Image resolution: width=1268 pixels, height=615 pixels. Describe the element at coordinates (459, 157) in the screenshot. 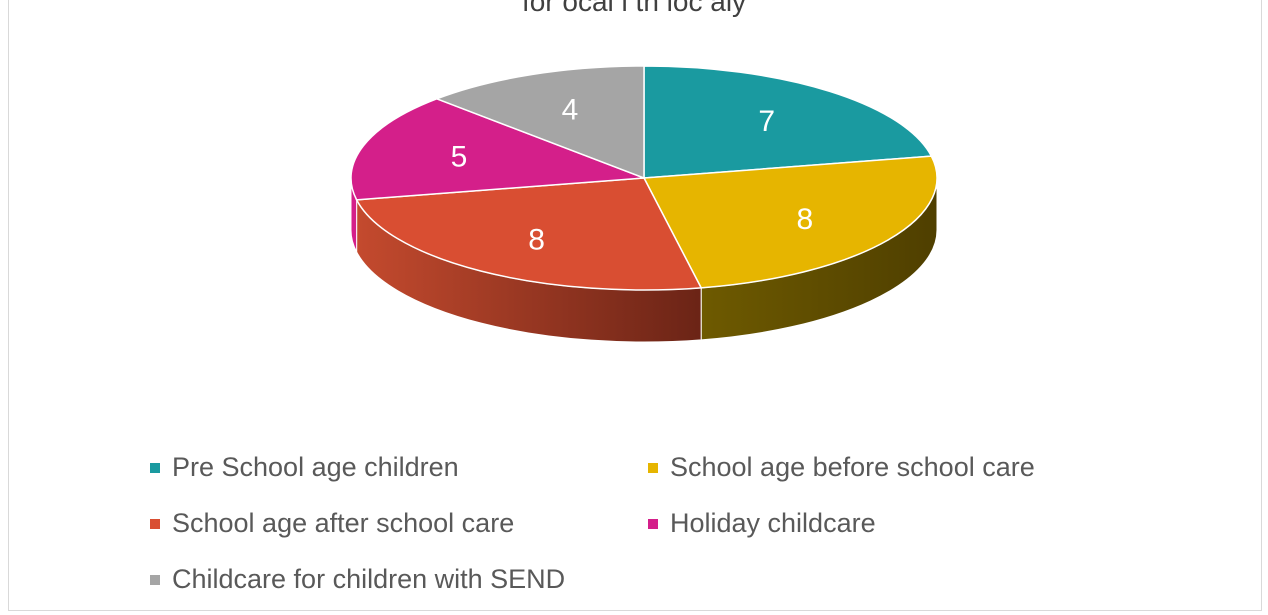

I see `pie-data-label: 5` at that location.